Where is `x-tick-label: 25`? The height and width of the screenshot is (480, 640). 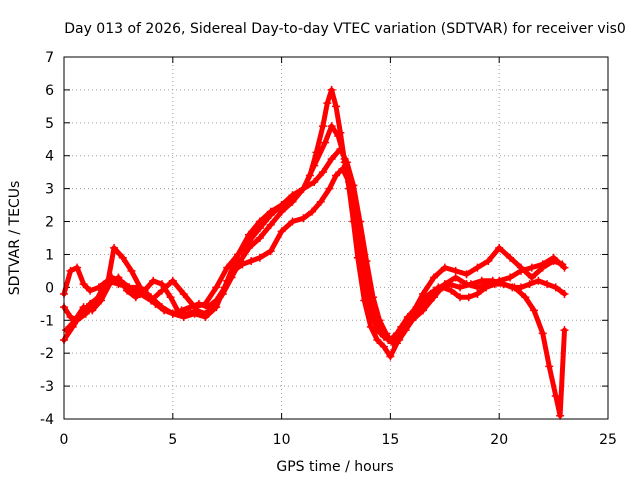 x-tick-label: 25 is located at coordinates (608, 440).